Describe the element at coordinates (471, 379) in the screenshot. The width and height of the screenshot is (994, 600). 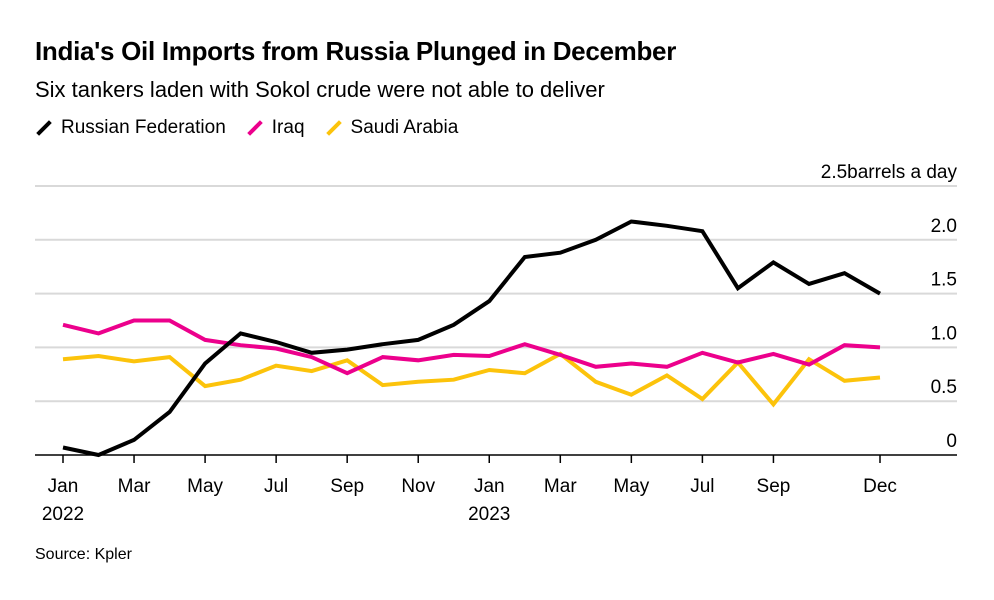
I see `series-line-saudi-arabia` at that location.